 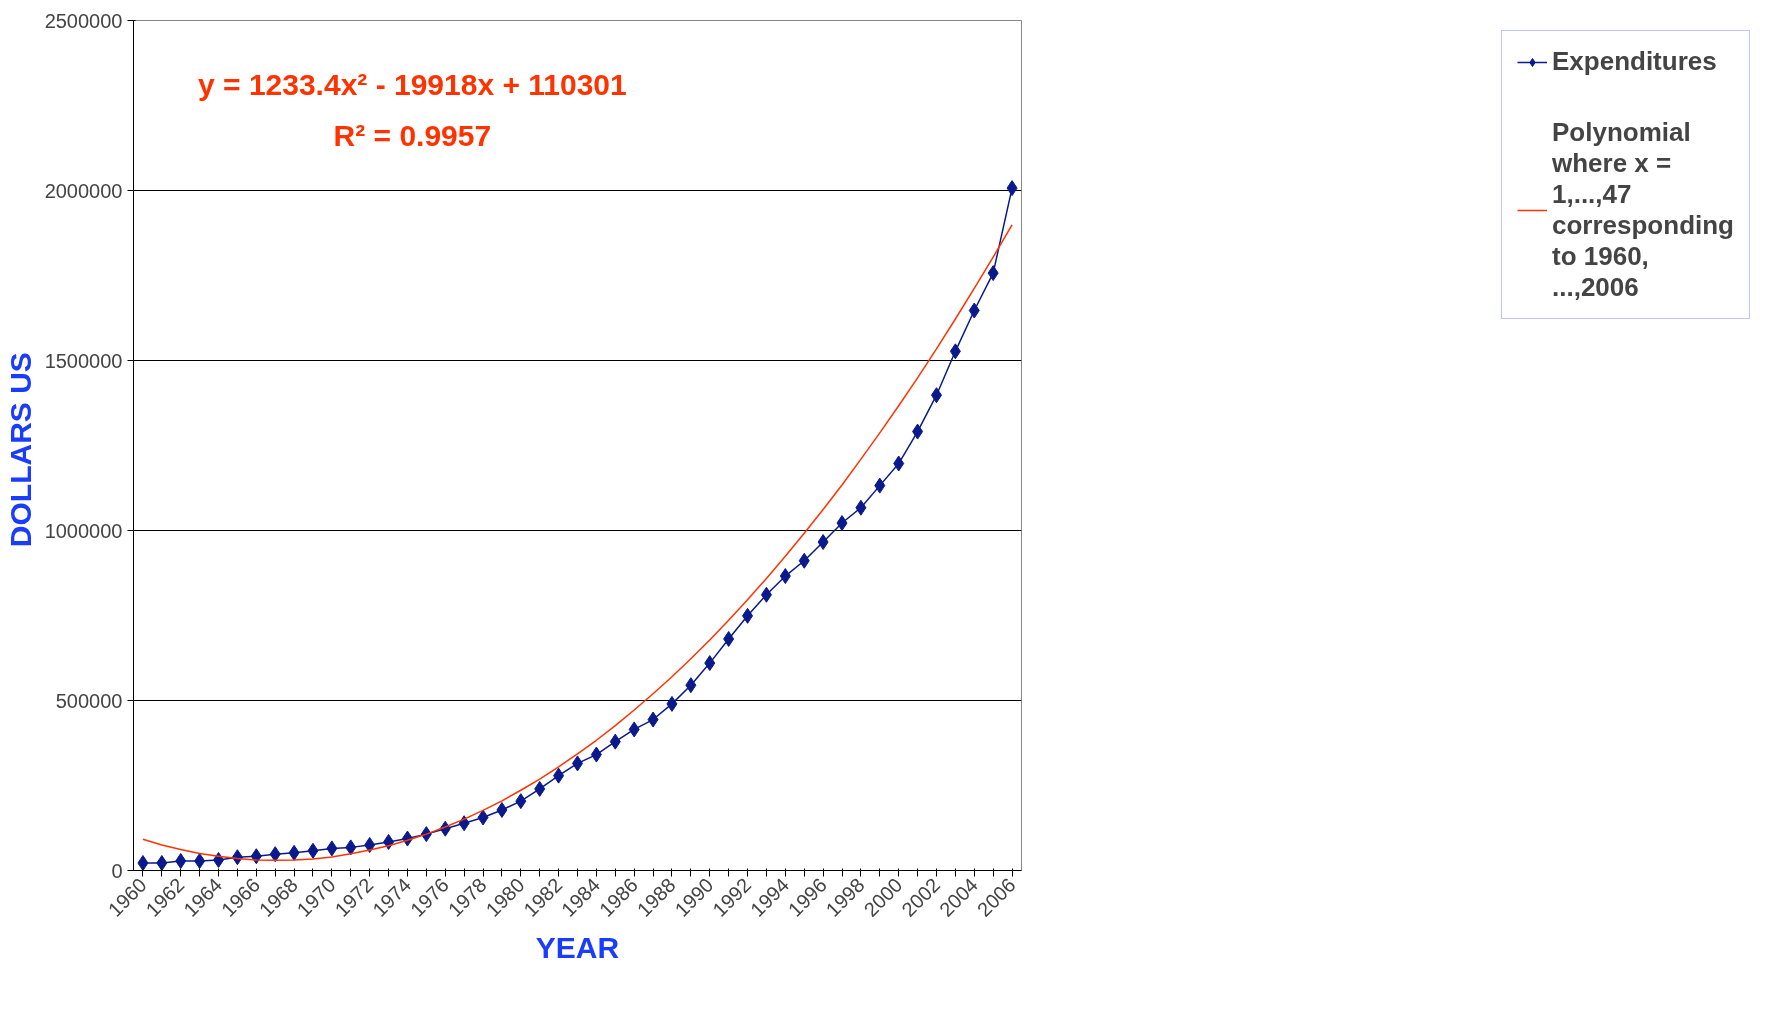 What do you see at coordinates (117, 870) in the screenshot?
I see `y-tick-label: 0` at bounding box center [117, 870].